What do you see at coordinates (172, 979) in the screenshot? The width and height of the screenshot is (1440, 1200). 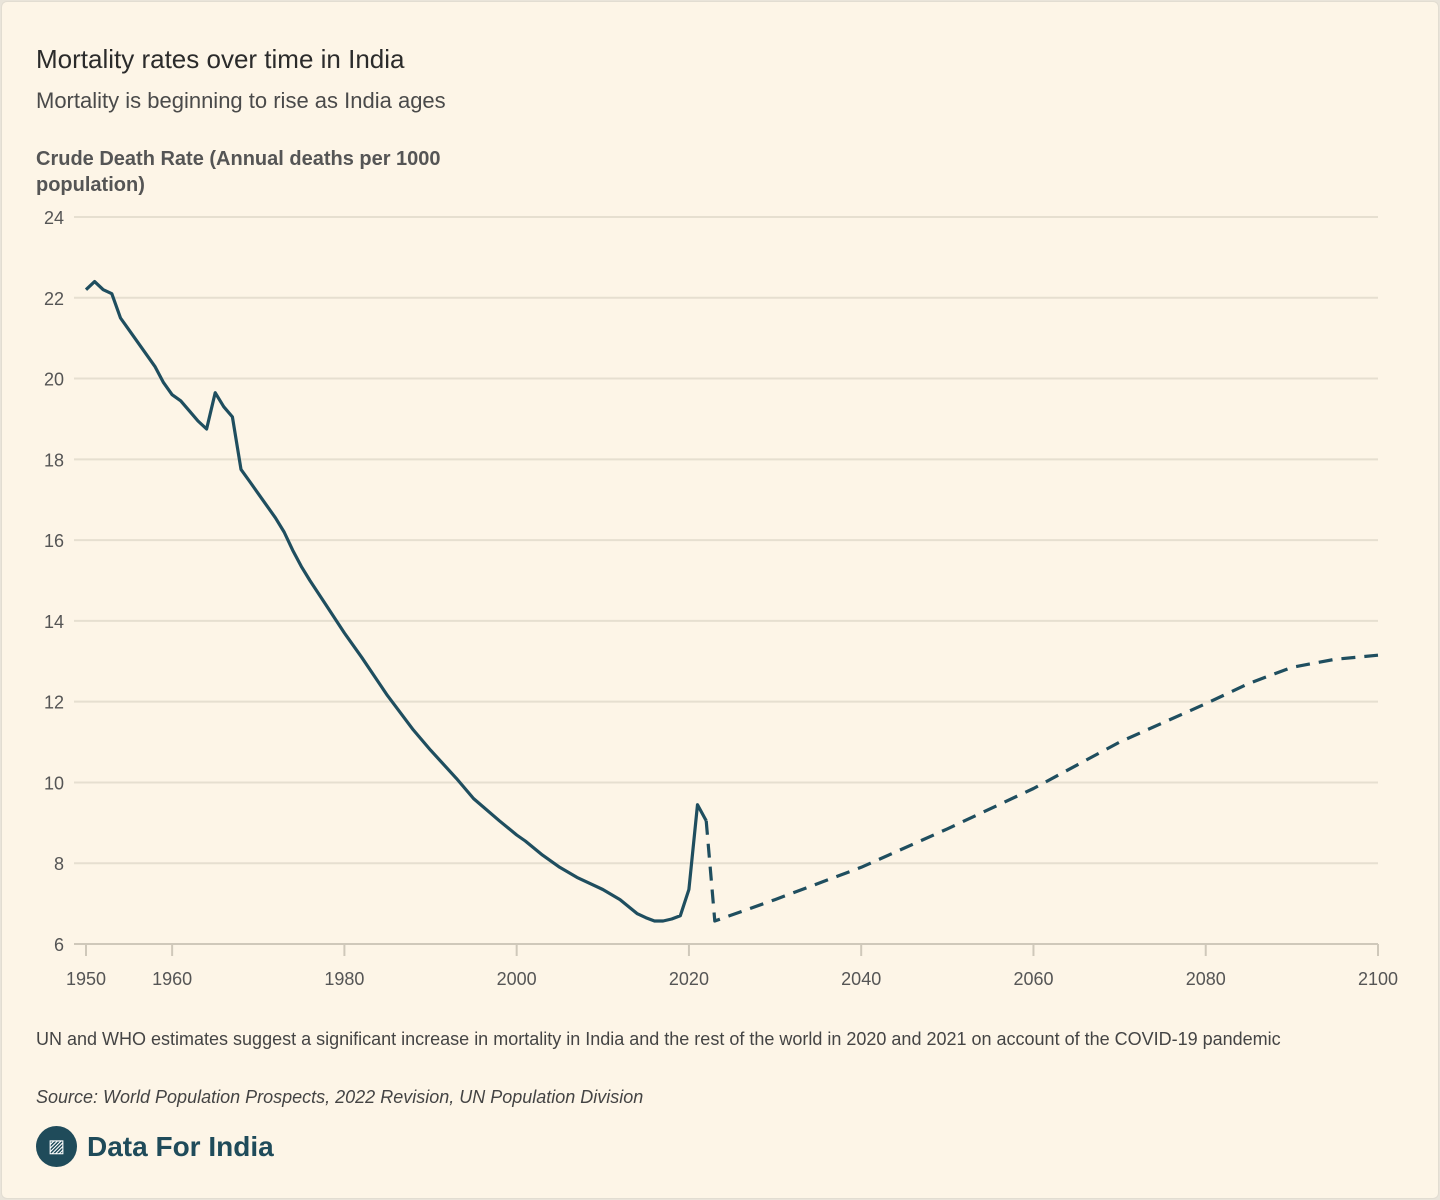 I see `x-tick-label: 1960` at bounding box center [172, 979].